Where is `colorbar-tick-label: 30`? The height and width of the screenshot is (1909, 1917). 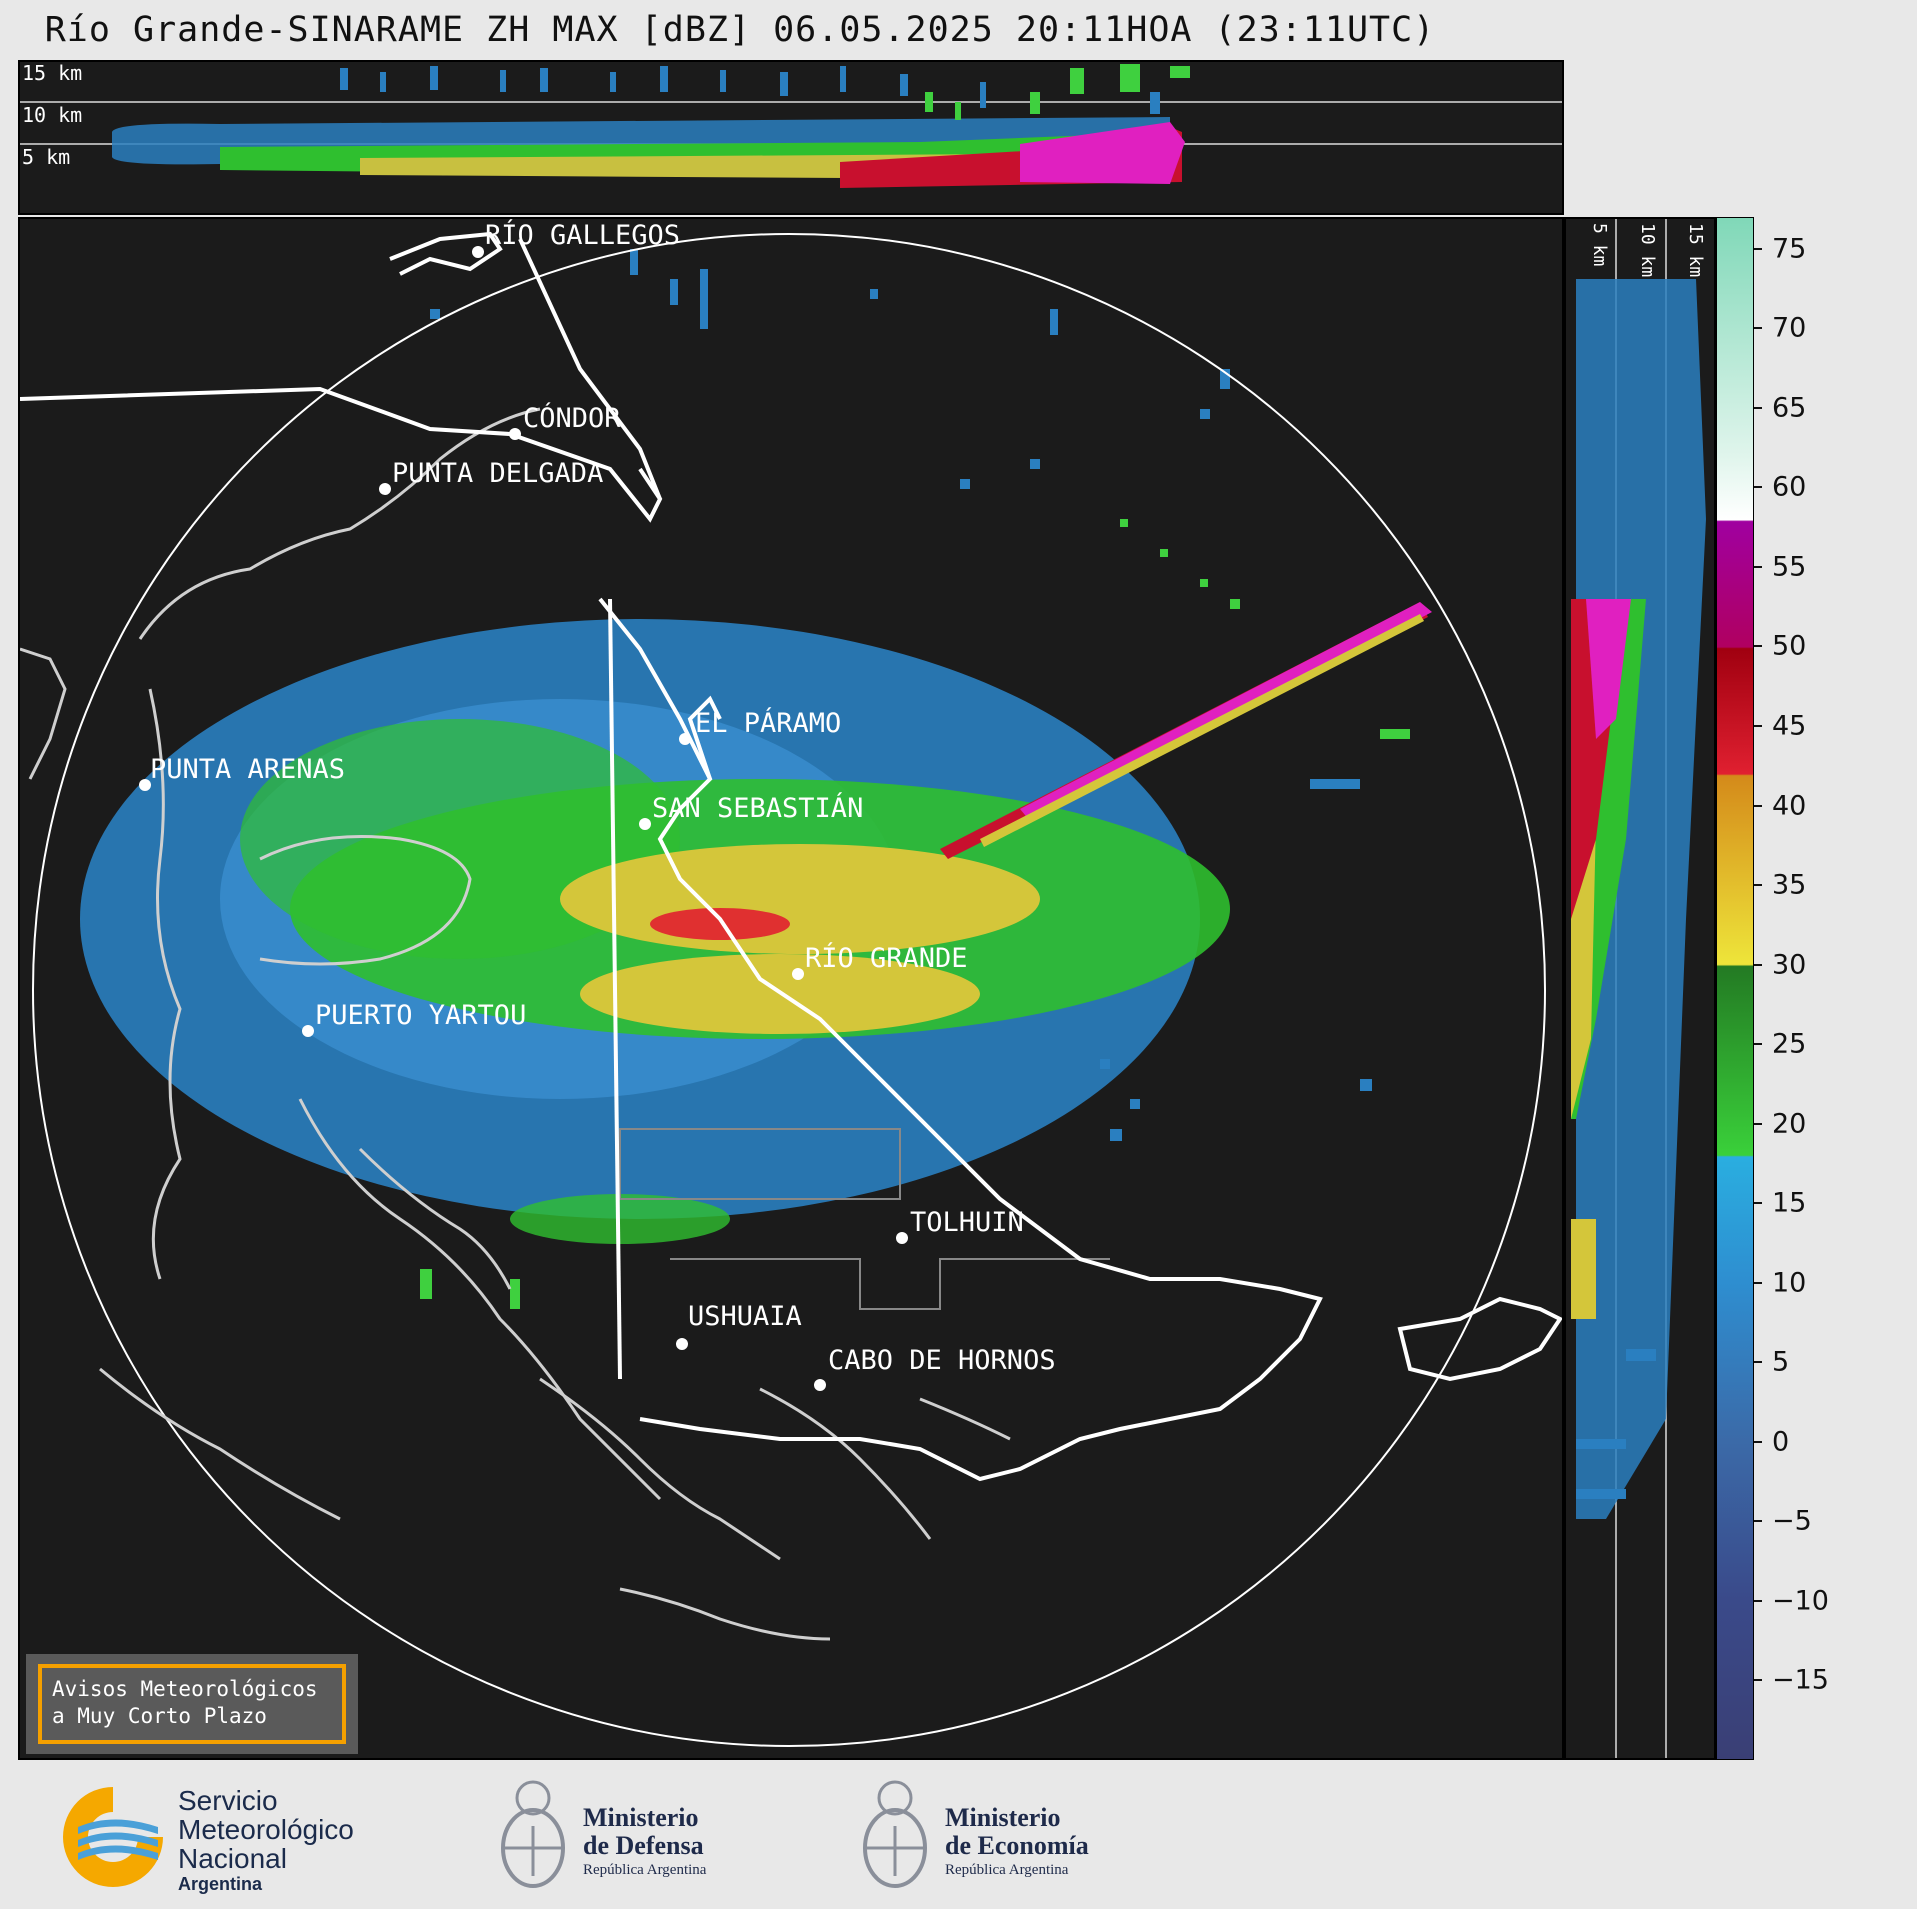 colorbar-tick-label: 30 is located at coordinates (1789, 965).